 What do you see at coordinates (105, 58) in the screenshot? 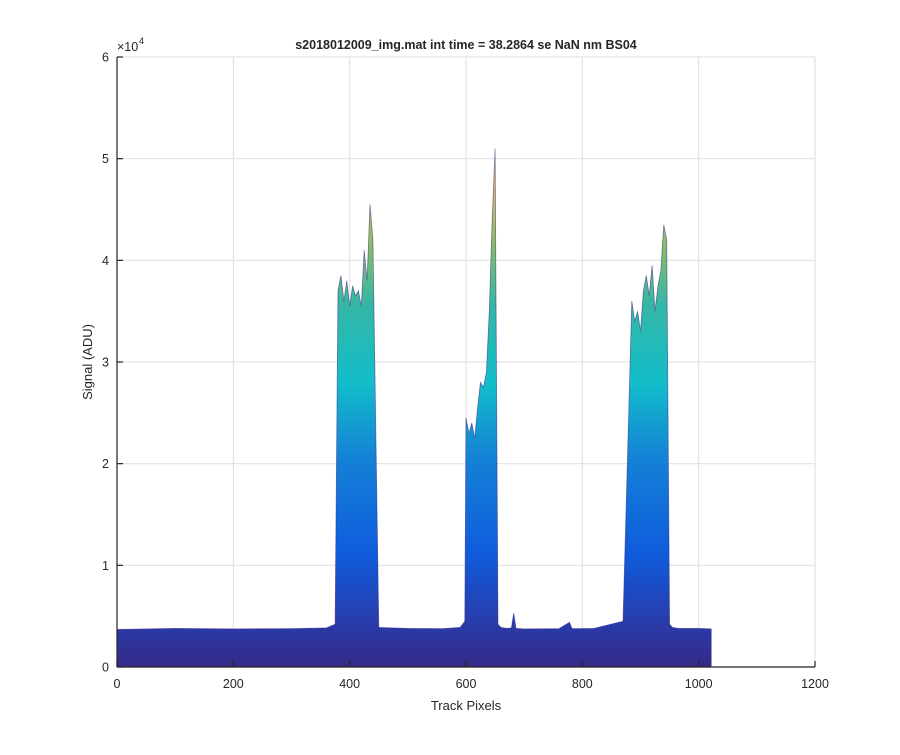
I see `y-tick-label: 6` at bounding box center [105, 58].